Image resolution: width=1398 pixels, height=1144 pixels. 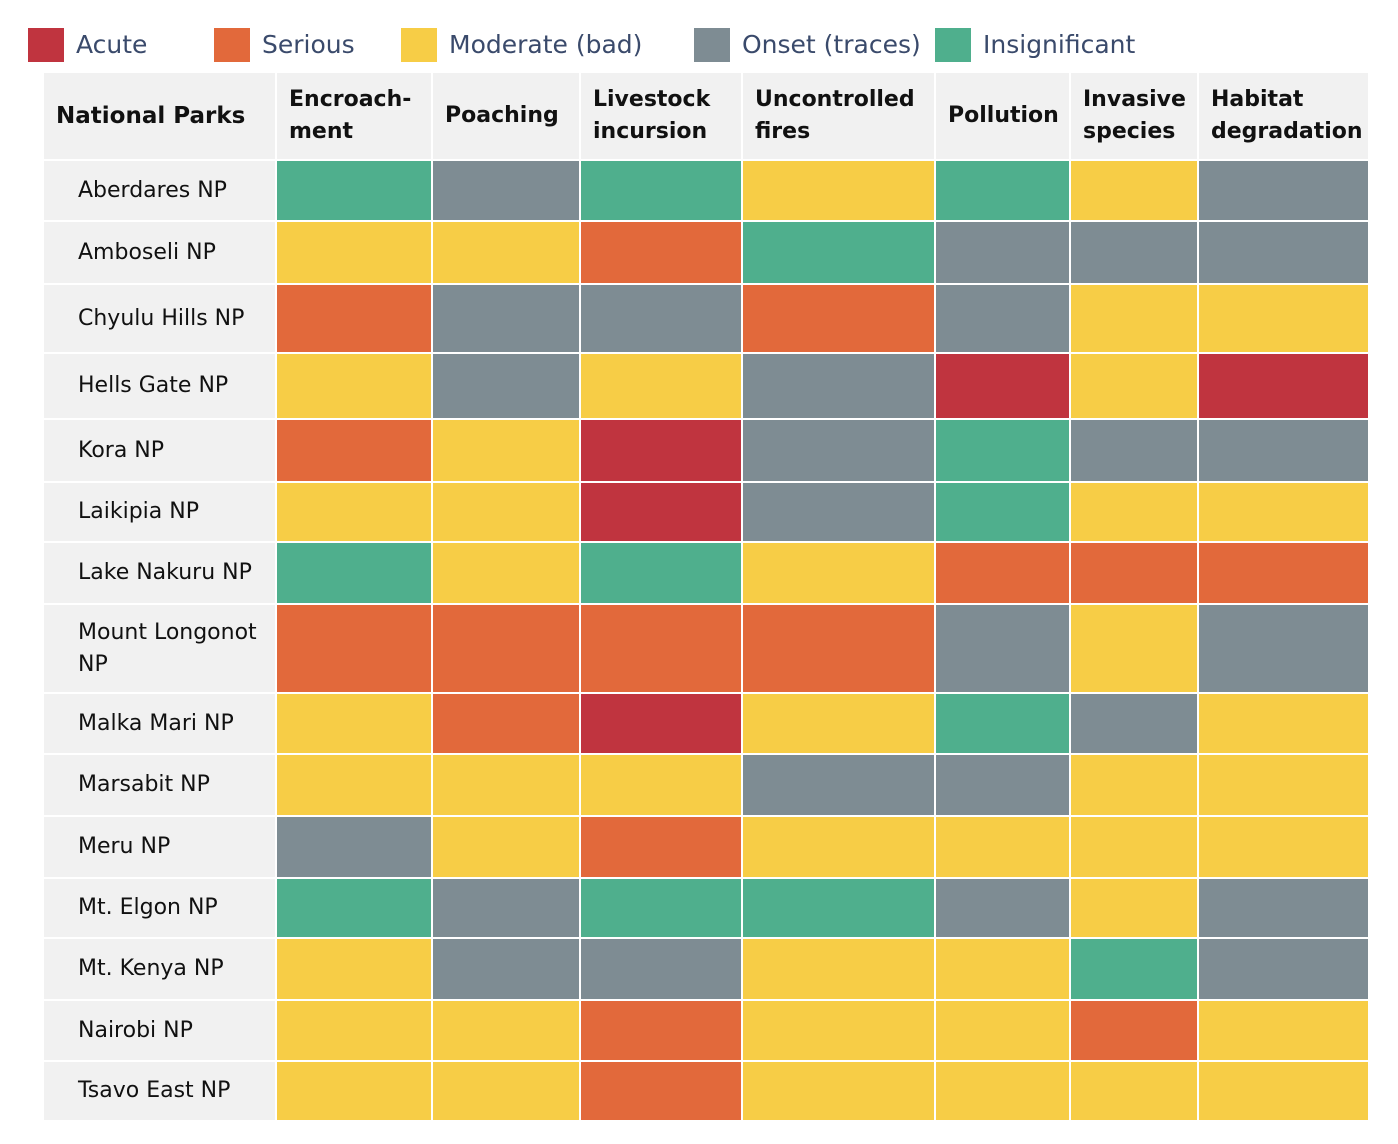 I want to click on legend-swatch-serious, so click(x=232, y=45).